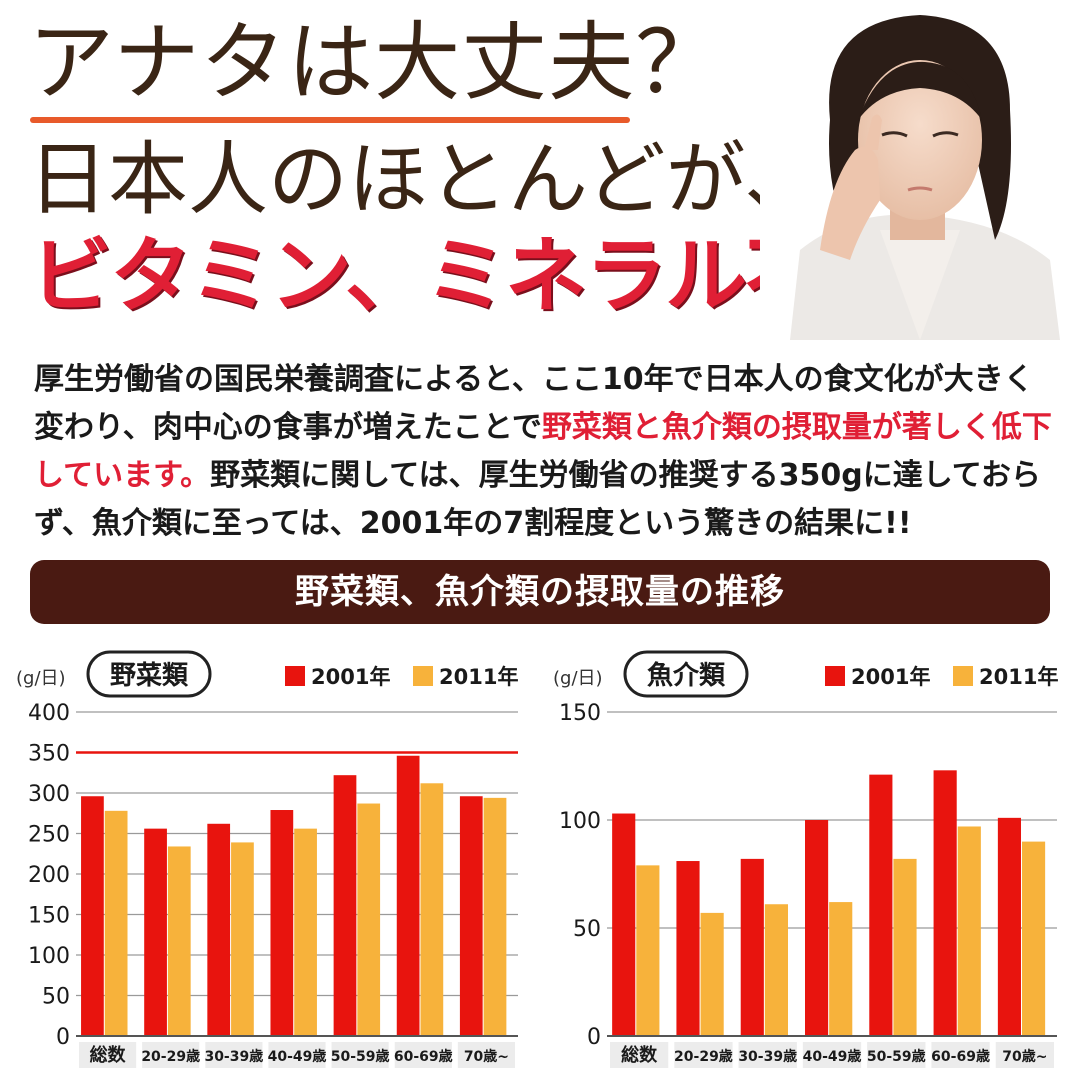  I want to click on y-tick-label: 300, so click(49, 794).